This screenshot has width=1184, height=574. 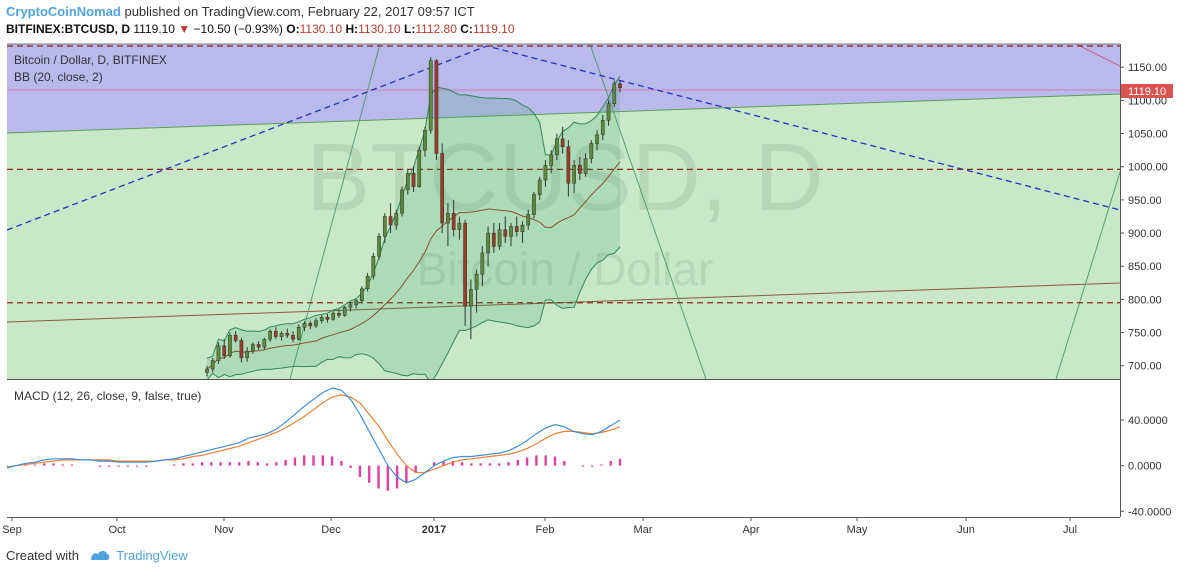 I want to click on bb-basis, so click(x=413, y=265).